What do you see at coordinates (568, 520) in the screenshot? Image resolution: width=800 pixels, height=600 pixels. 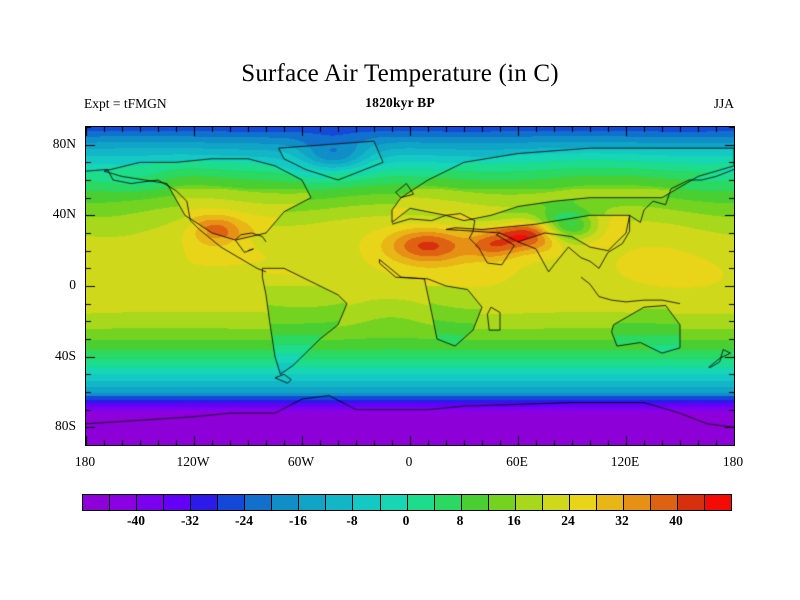 I see `colorbar-tick-24: 24` at bounding box center [568, 520].